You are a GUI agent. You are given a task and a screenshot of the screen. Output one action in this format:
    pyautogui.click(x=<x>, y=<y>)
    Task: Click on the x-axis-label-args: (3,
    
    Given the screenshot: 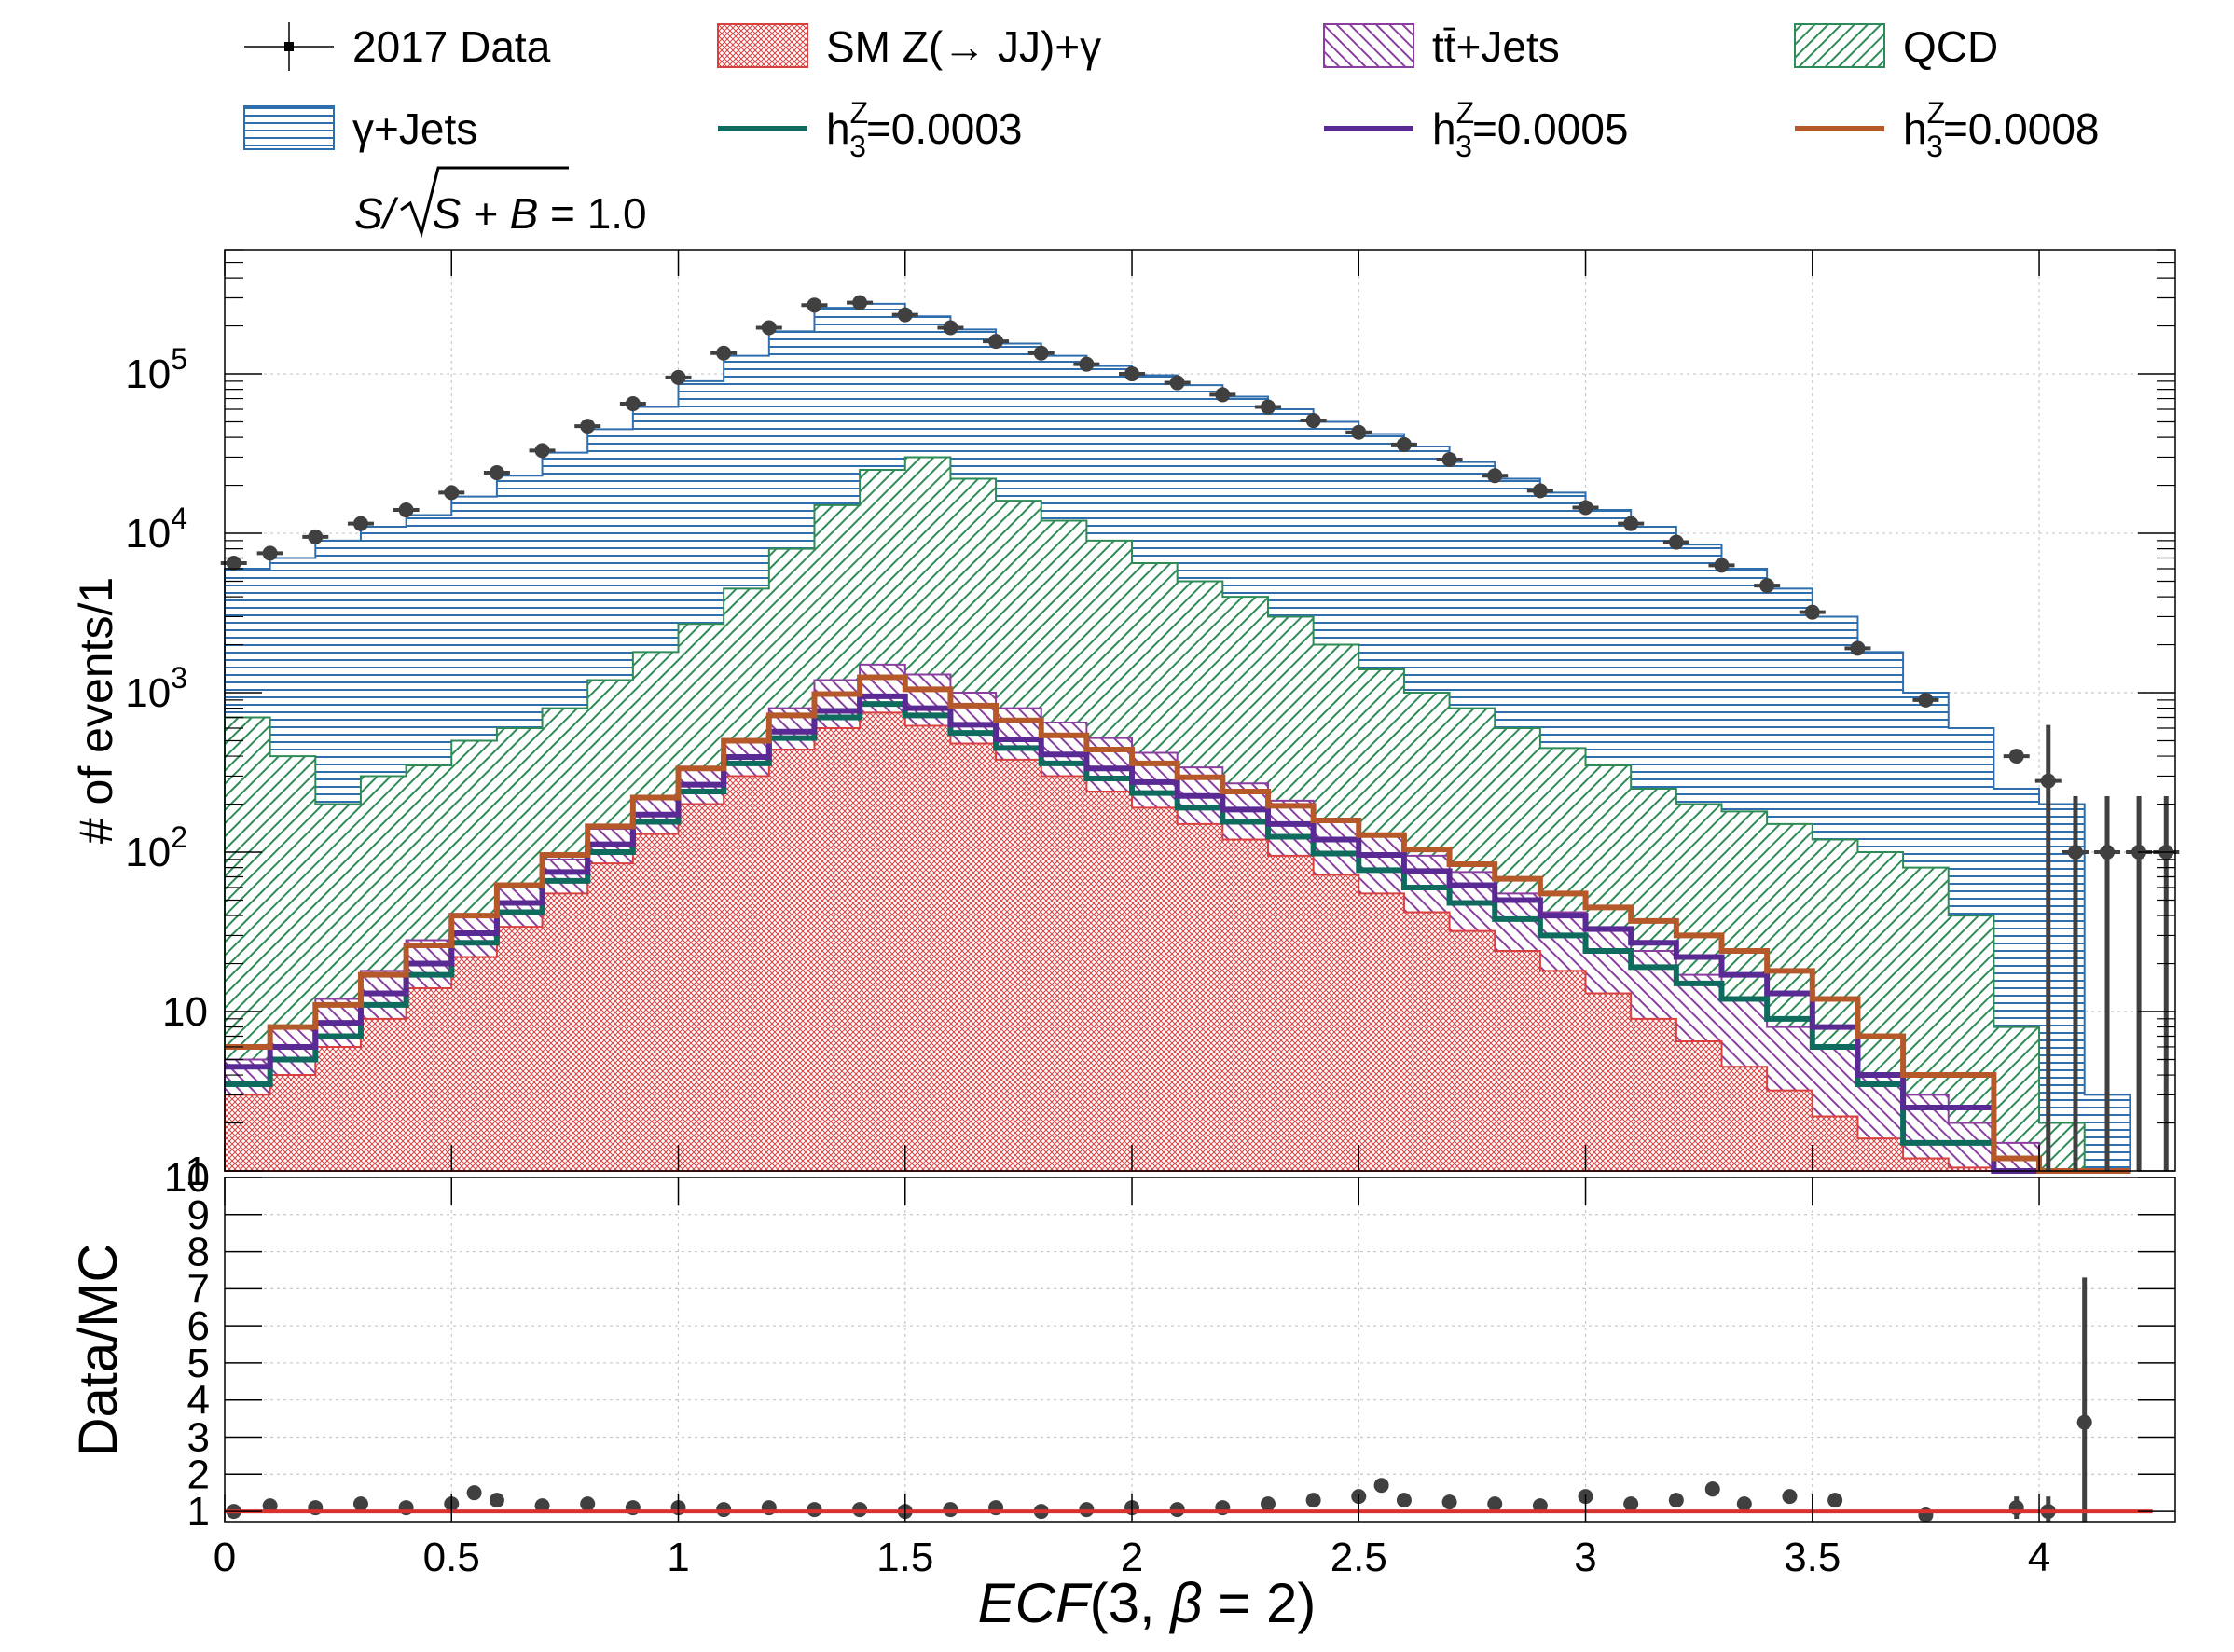 What is the action you would take?
    pyautogui.click(x=1130, y=1603)
    